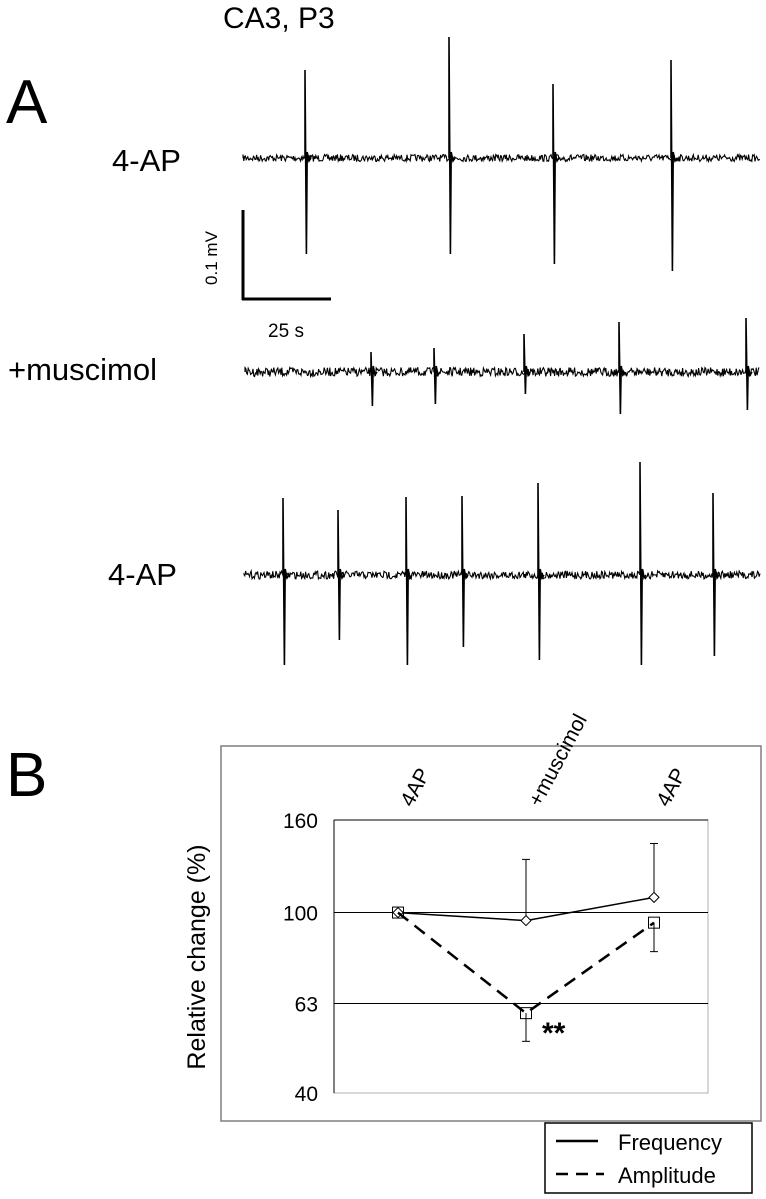 This screenshot has height=1199, width=766. Describe the element at coordinates (286, 331) in the screenshot. I see `scale-bar-time-label: 25 s` at that location.